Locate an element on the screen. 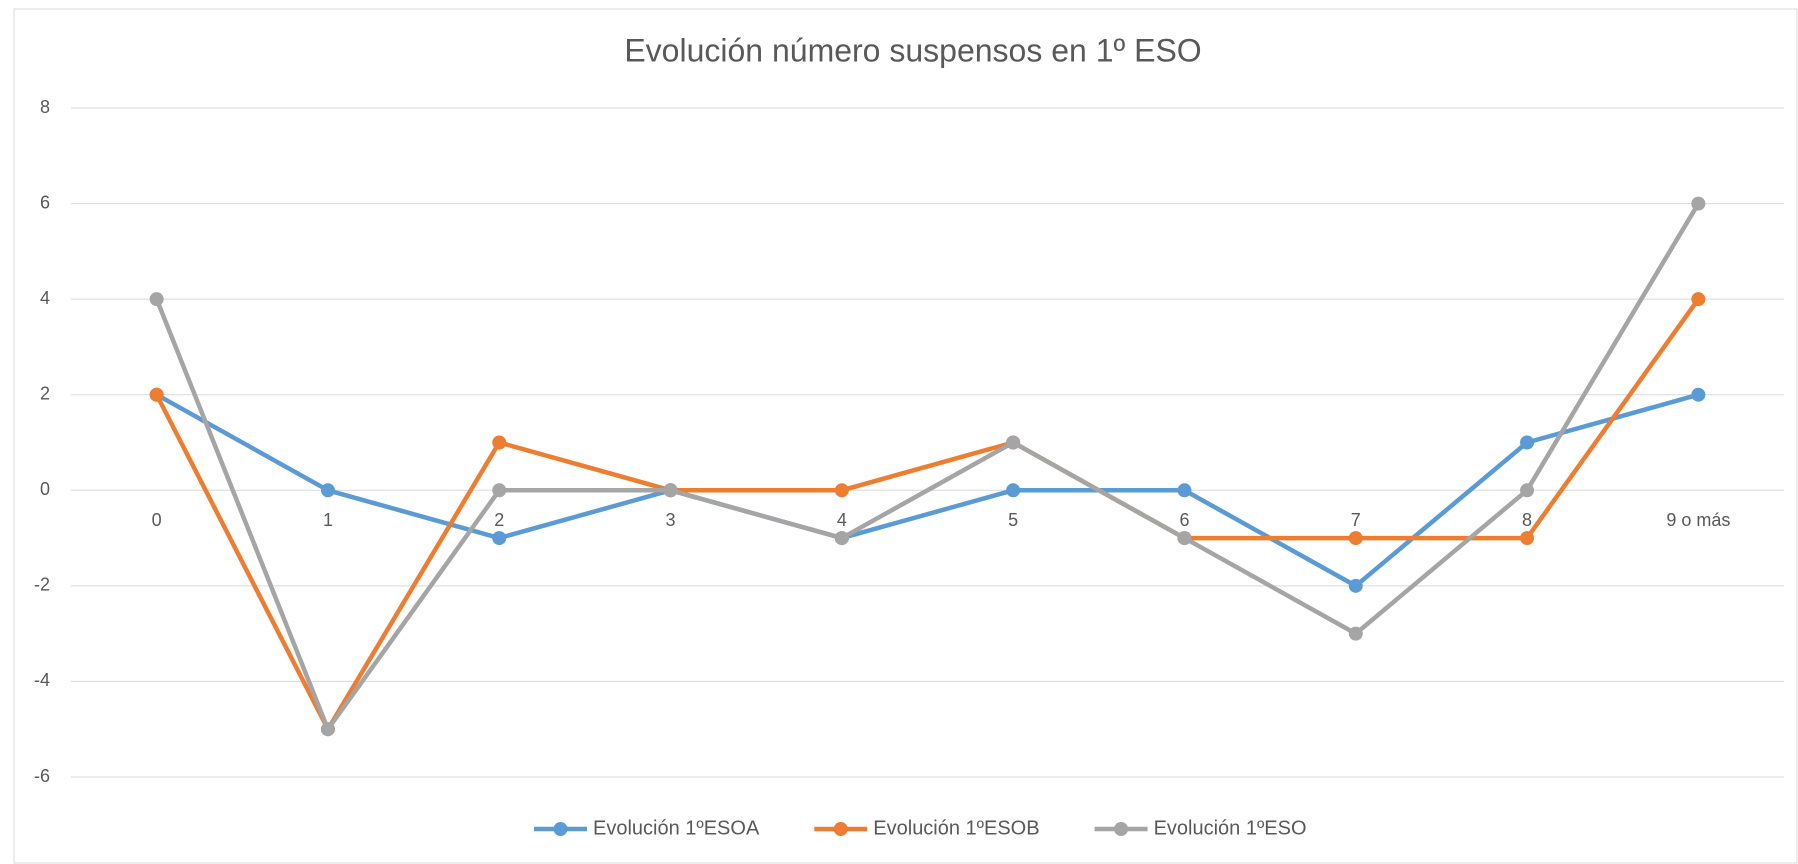 The image size is (1798, 864). legend-label: Evolución 1ºESO is located at coordinates (1230, 828).